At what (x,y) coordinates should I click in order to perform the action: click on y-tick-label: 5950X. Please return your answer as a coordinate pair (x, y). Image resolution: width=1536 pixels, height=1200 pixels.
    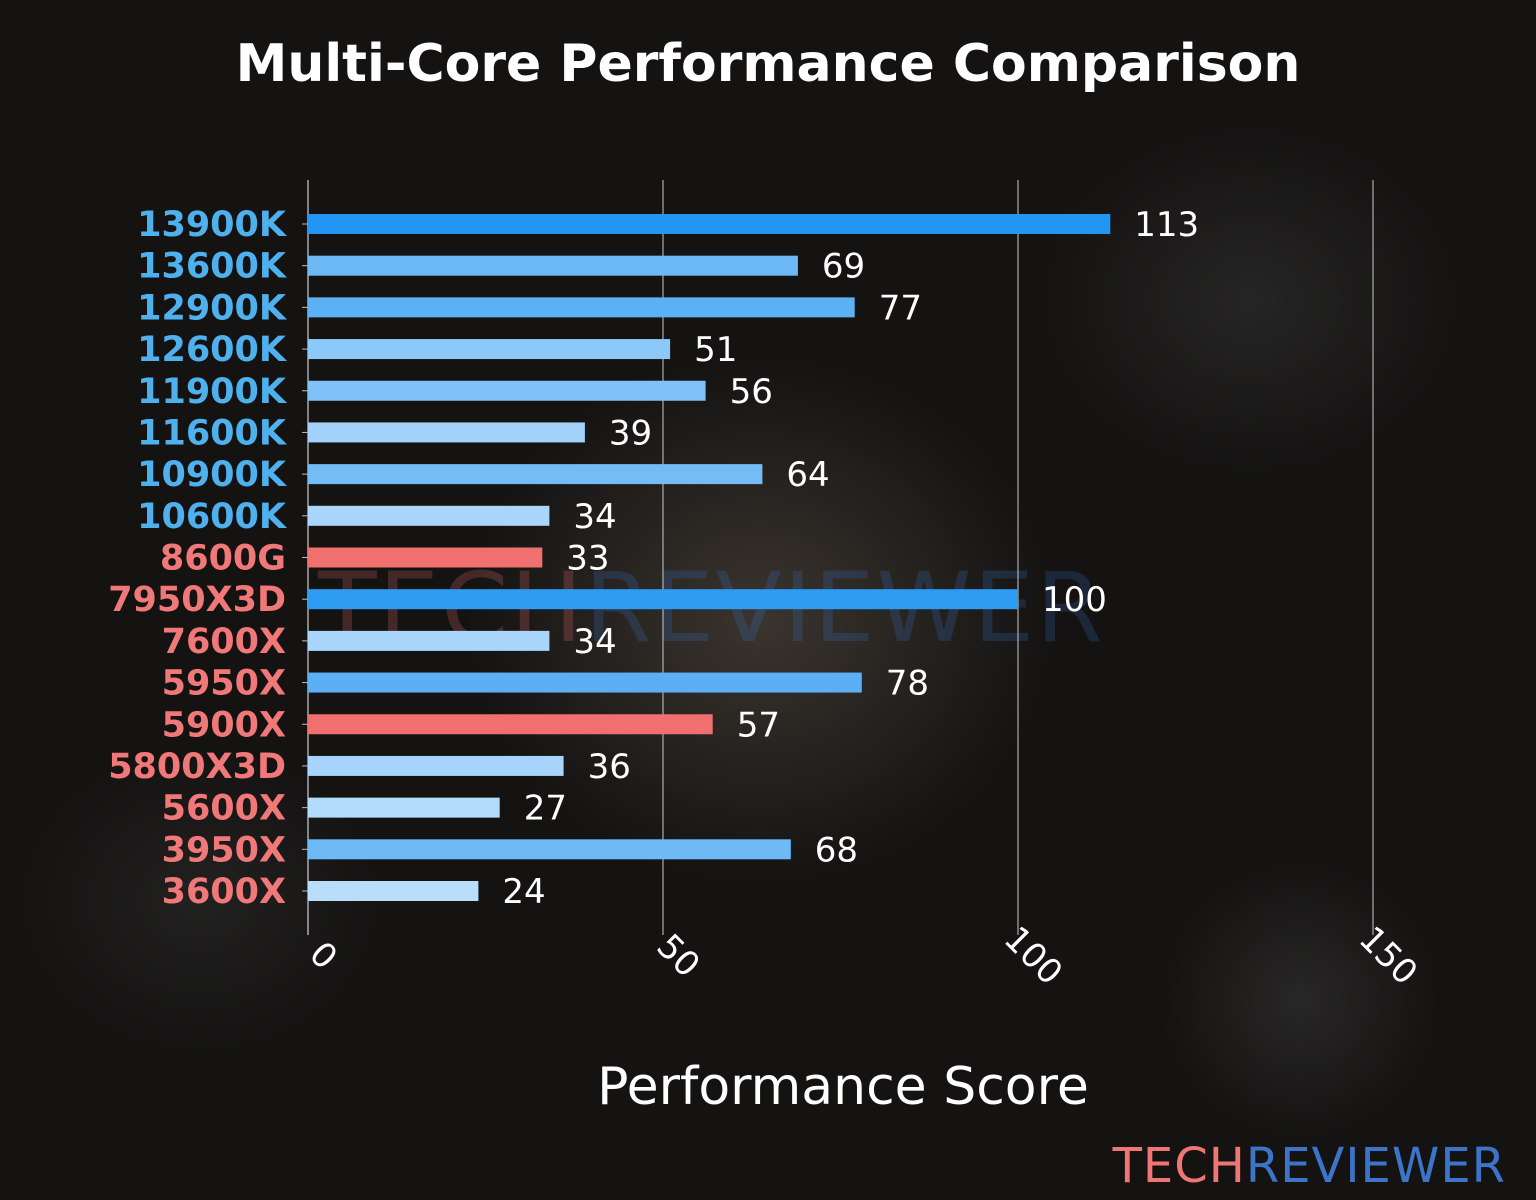
    Looking at the image, I should click on (224, 684).